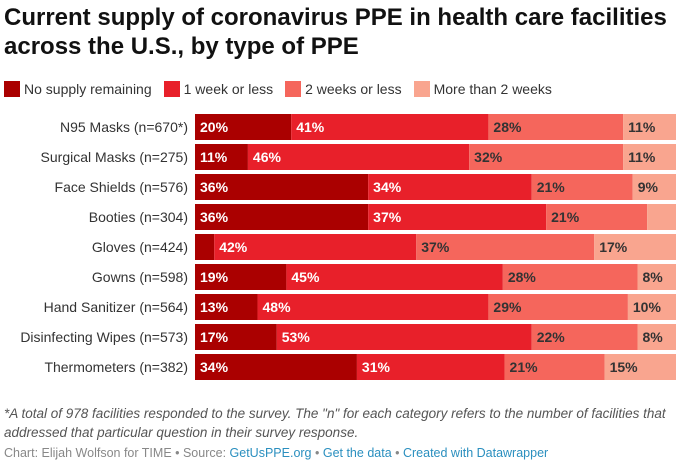  Describe the element at coordinates (88, 89) in the screenshot. I see `legend-label: No supply remaining` at that location.